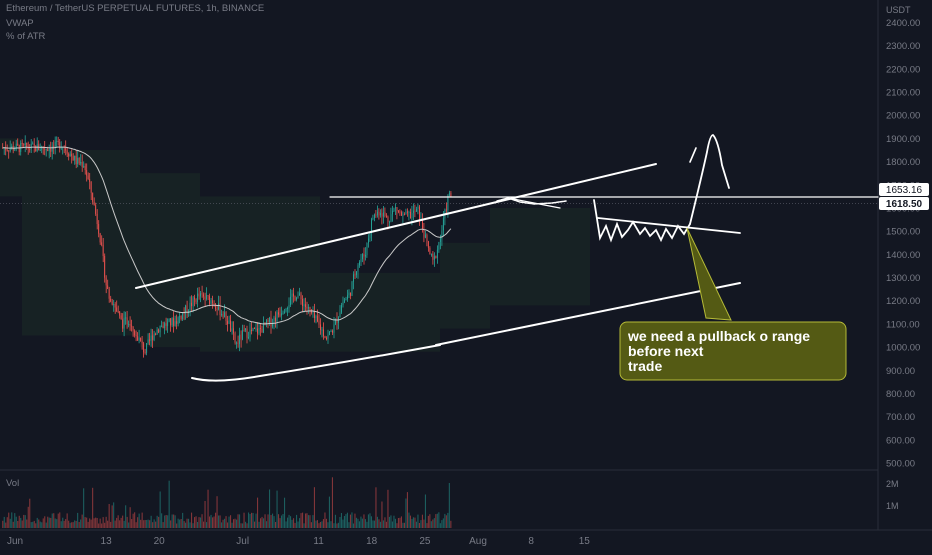 The width and height of the screenshot is (932, 555). What do you see at coordinates (903, 23) in the screenshot?
I see `price-tick-label: 2400.00` at bounding box center [903, 23].